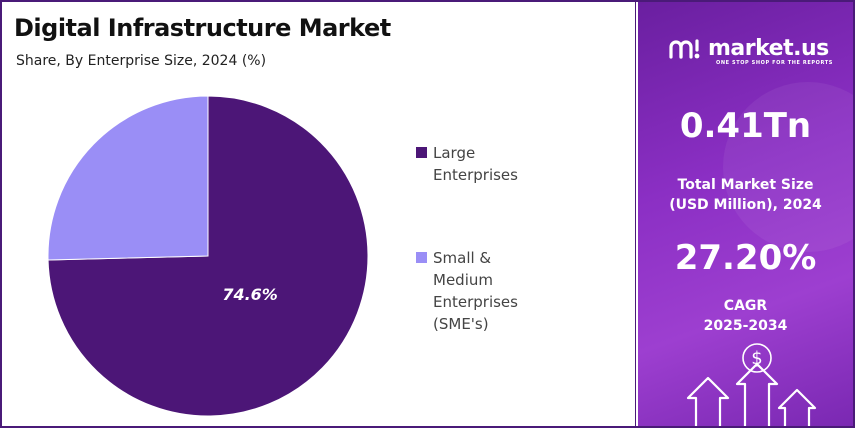 The height and width of the screenshot is (428, 855). Describe the element at coordinates (745, 126) in the screenshot. I see `market-size-value: 0.41Tn` at that location.